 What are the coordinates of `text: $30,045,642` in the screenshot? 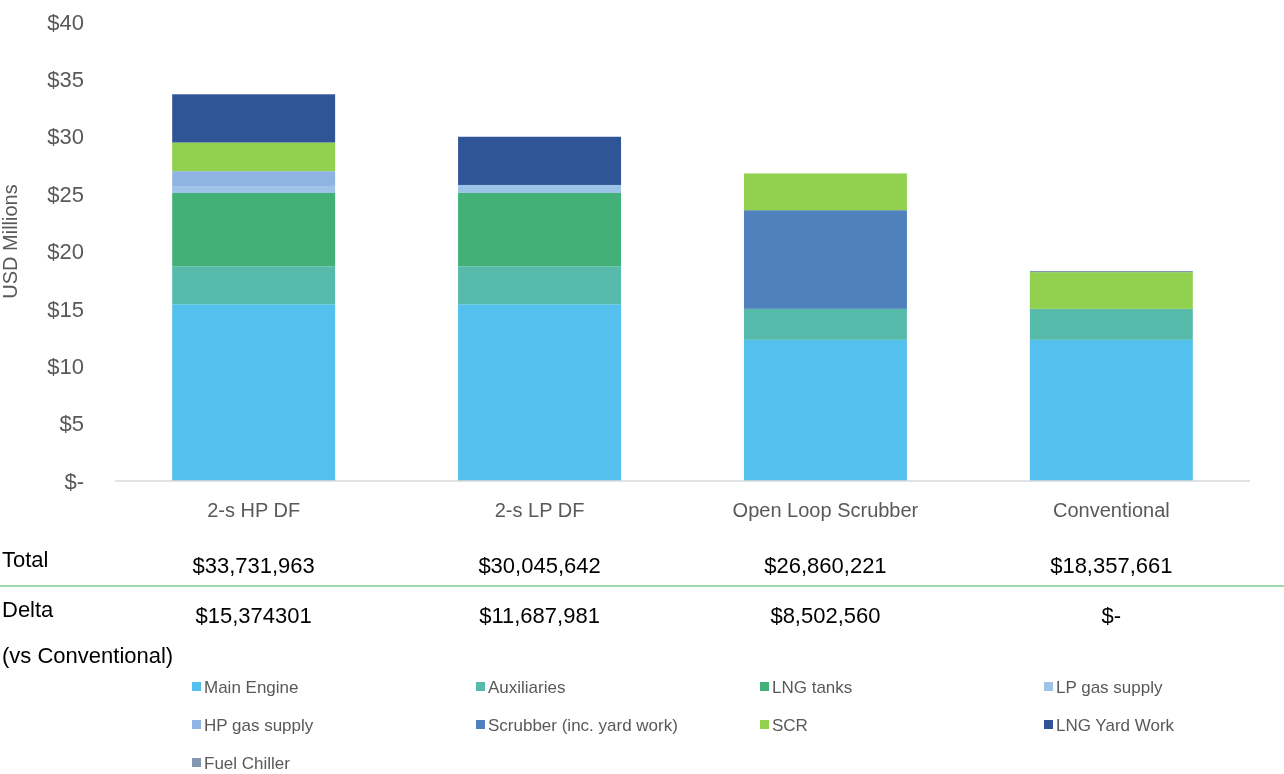 It's located at (539, 565).